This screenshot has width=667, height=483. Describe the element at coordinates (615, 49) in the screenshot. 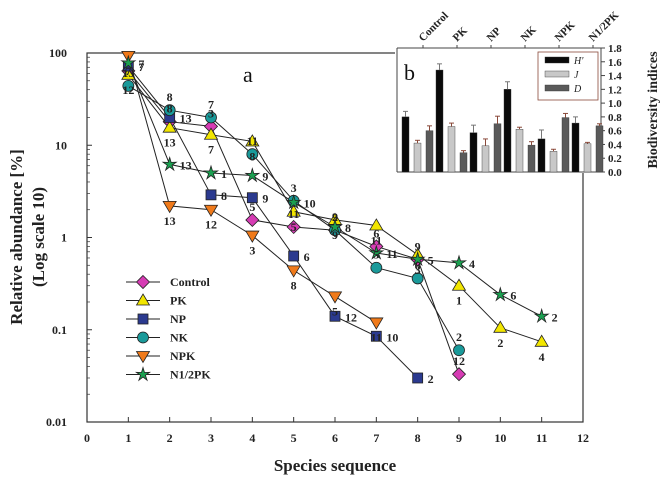

I see `inset-y-tick-label: 1.8` at that location.